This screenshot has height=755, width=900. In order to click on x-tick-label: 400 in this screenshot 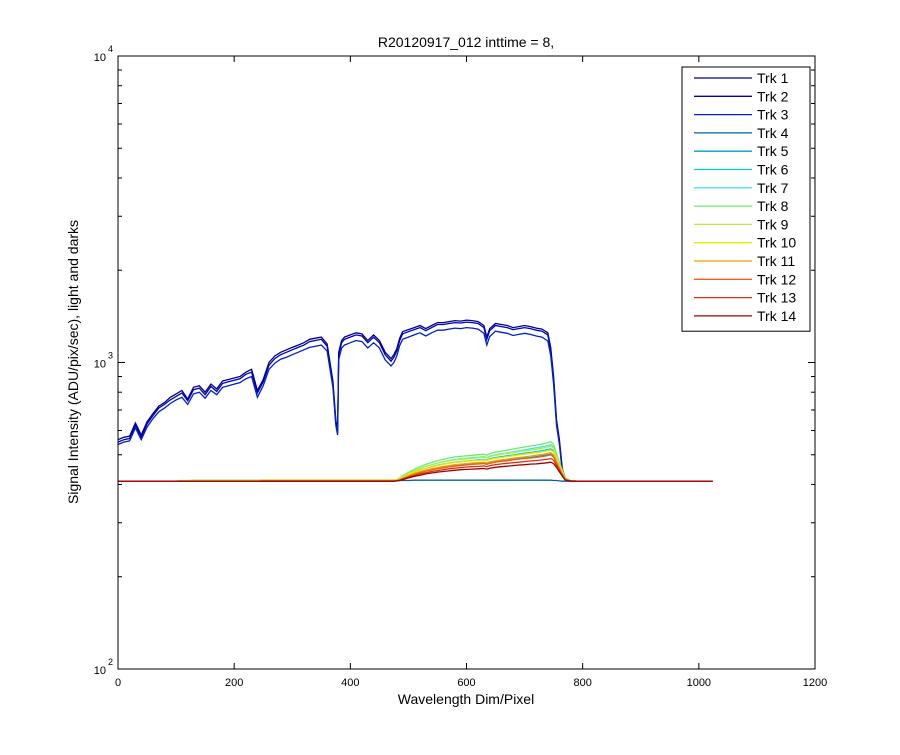, I will do `click(350, 683)`.